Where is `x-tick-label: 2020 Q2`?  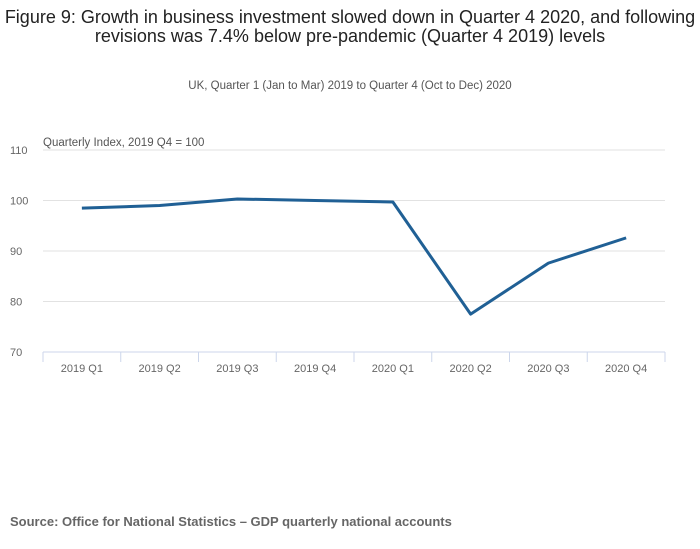 x-tick-label: 2020 Q2 is located at coordinates (471, 369).